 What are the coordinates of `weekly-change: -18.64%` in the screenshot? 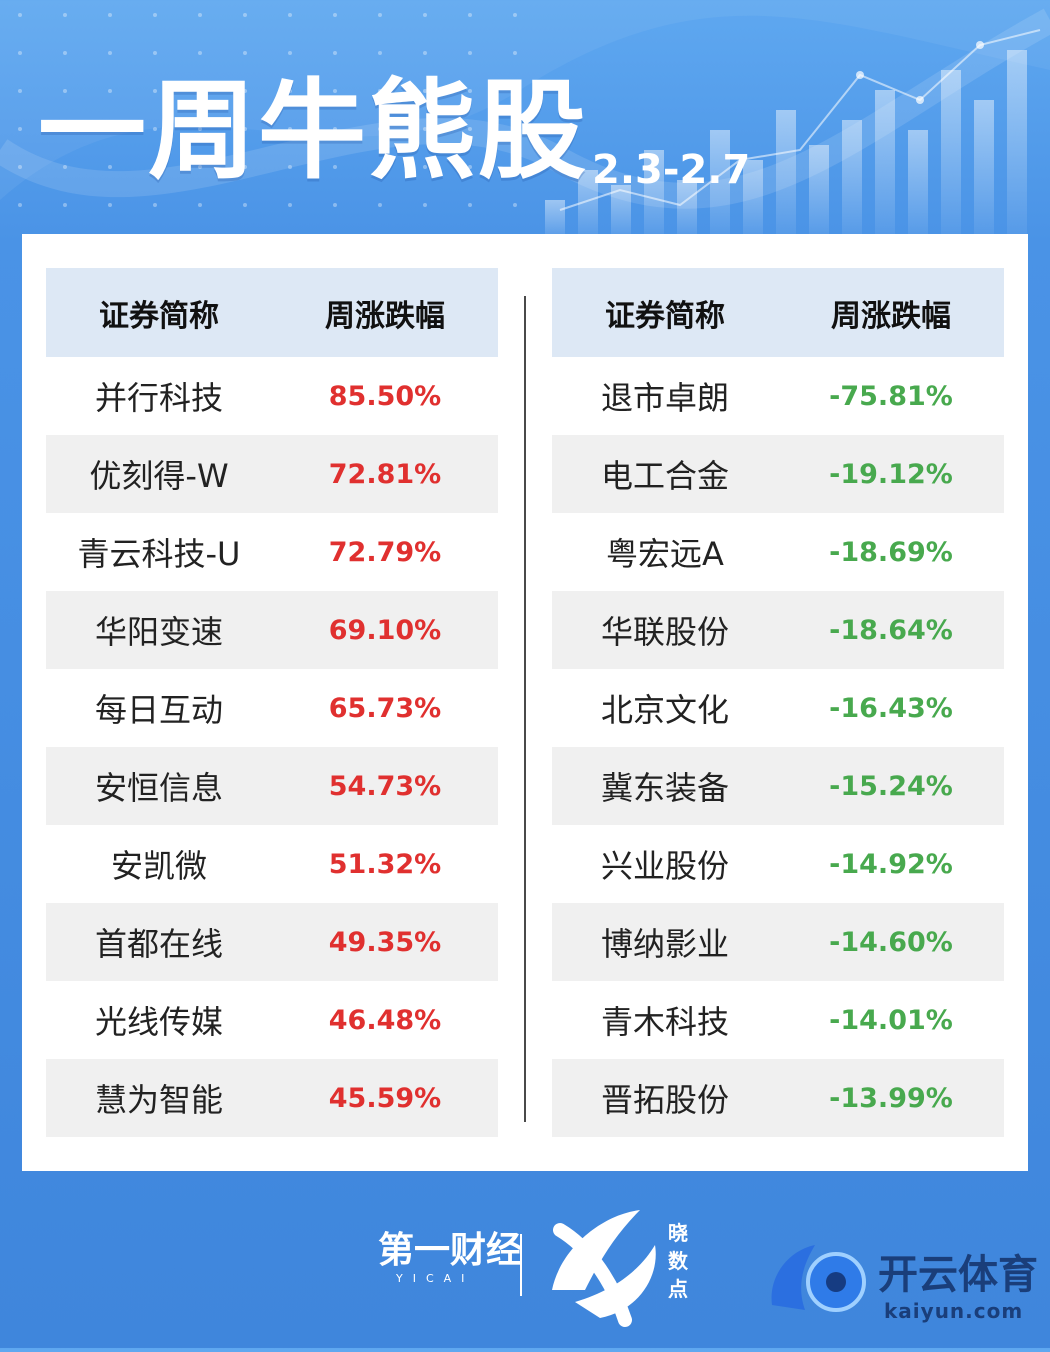 It's located at (891, 630).